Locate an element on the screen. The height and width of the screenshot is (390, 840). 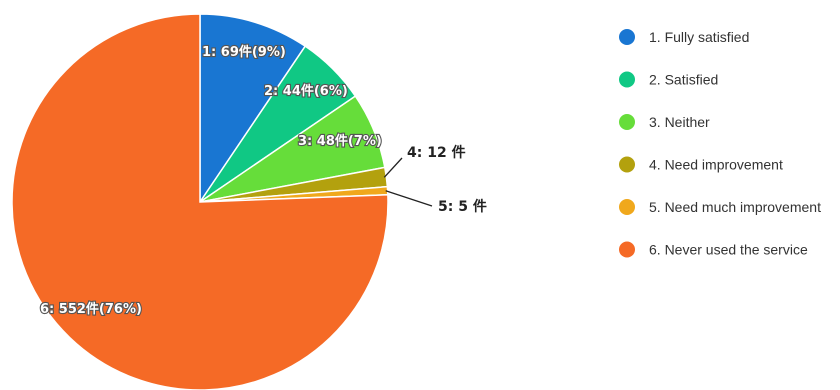
legend-item-6: 6. Never used the service is located at coordinates (713, 249).